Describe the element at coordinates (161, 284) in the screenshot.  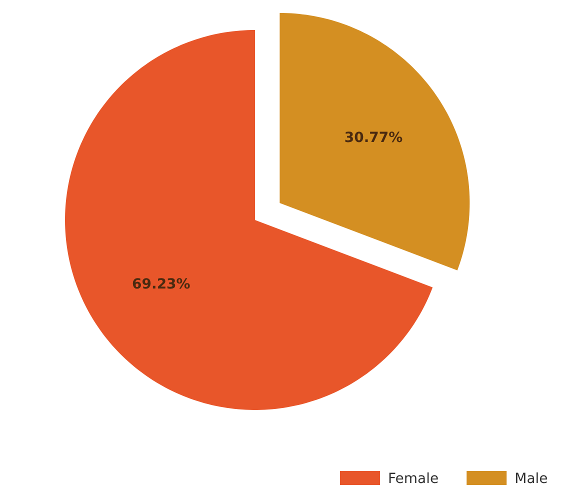
I see `data-label: 69.23%` at that location.